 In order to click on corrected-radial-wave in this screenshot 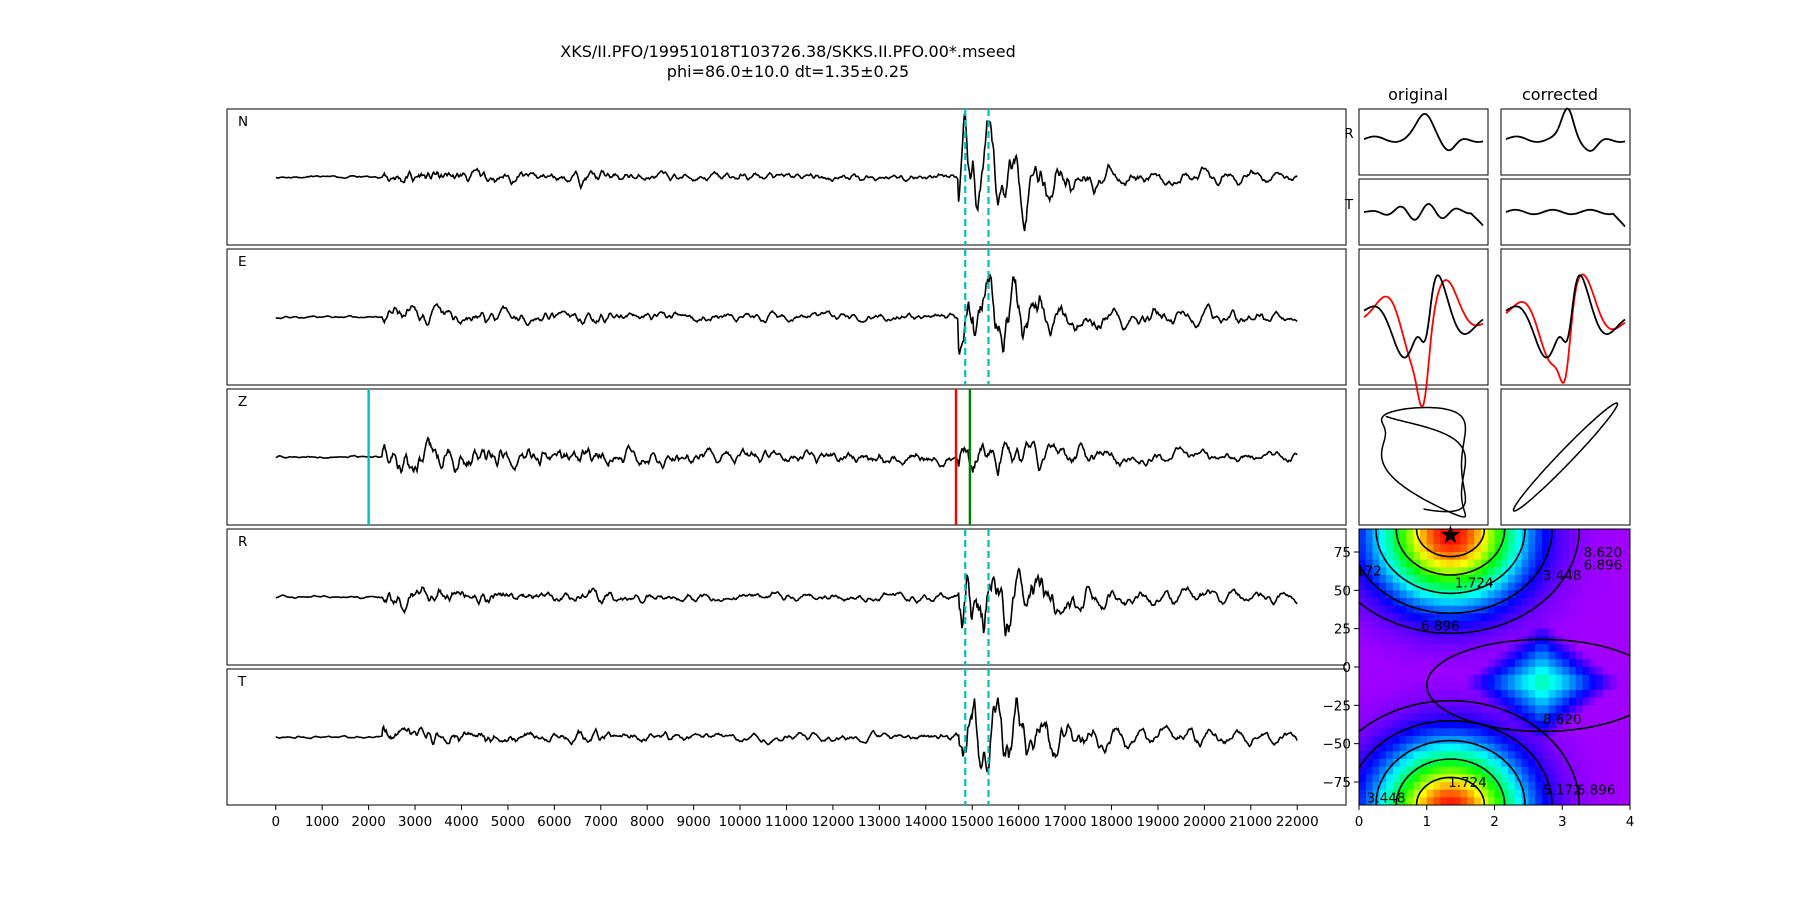, I will do `click(1565, 129)`.